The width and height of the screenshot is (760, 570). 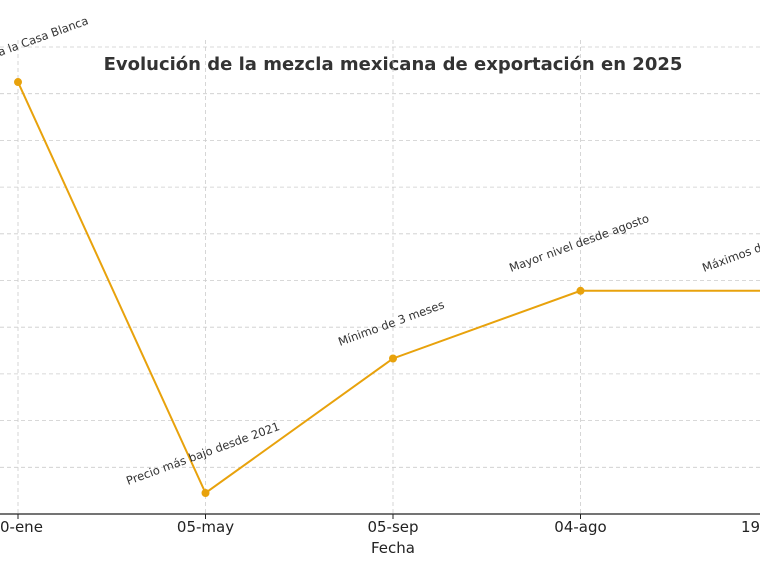 What do you see at coordinates (579, 243) in the screenshot?
I see `annotation-label: Mayor nivel desde agosto` at bounding box center [579, 243].